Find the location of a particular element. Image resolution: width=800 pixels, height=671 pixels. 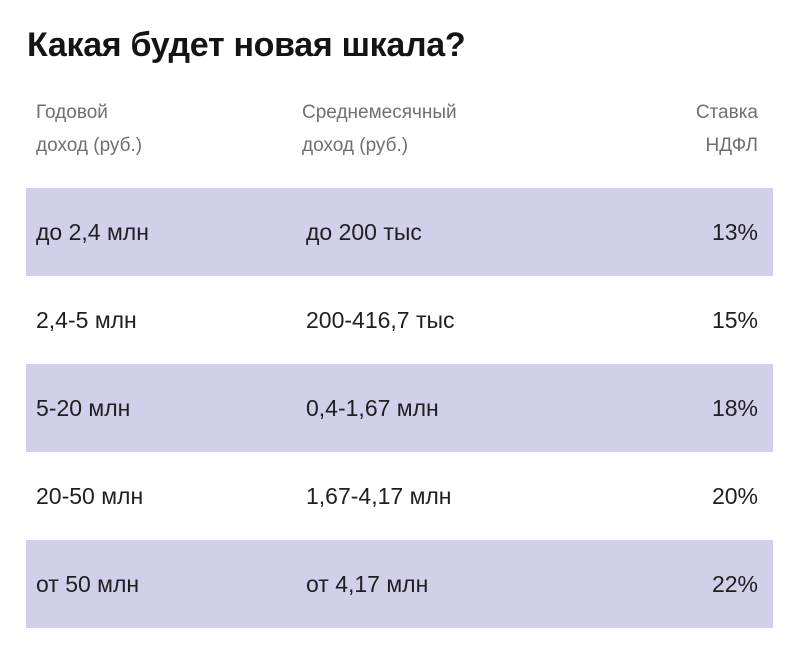

monthly-income-cell: от 4,17 млн is located at coordinates (367, 584).